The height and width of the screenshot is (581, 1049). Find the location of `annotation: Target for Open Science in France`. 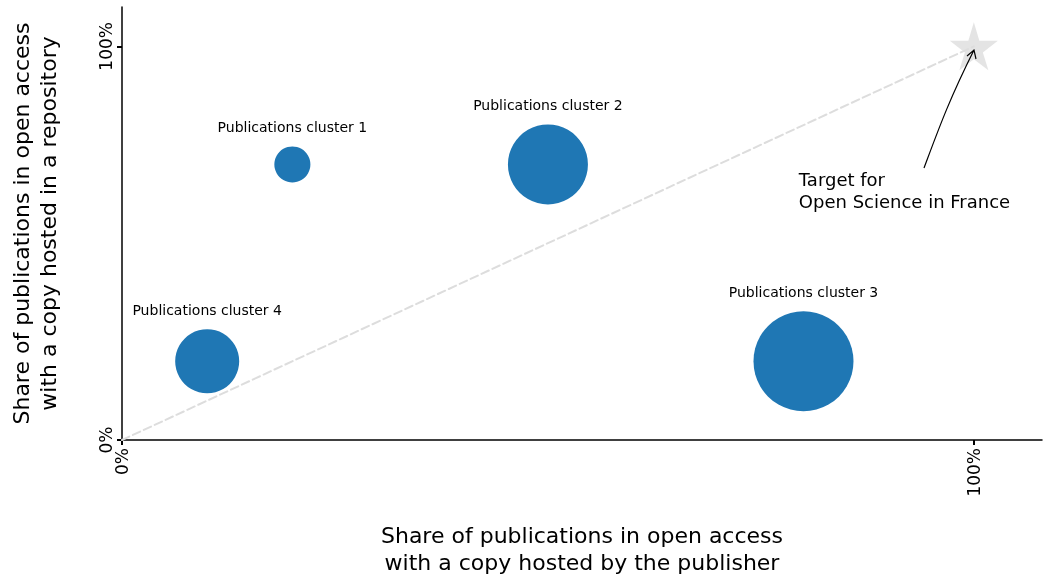

annotation: Target for Open Science in France is located at coordinates (904, 190).